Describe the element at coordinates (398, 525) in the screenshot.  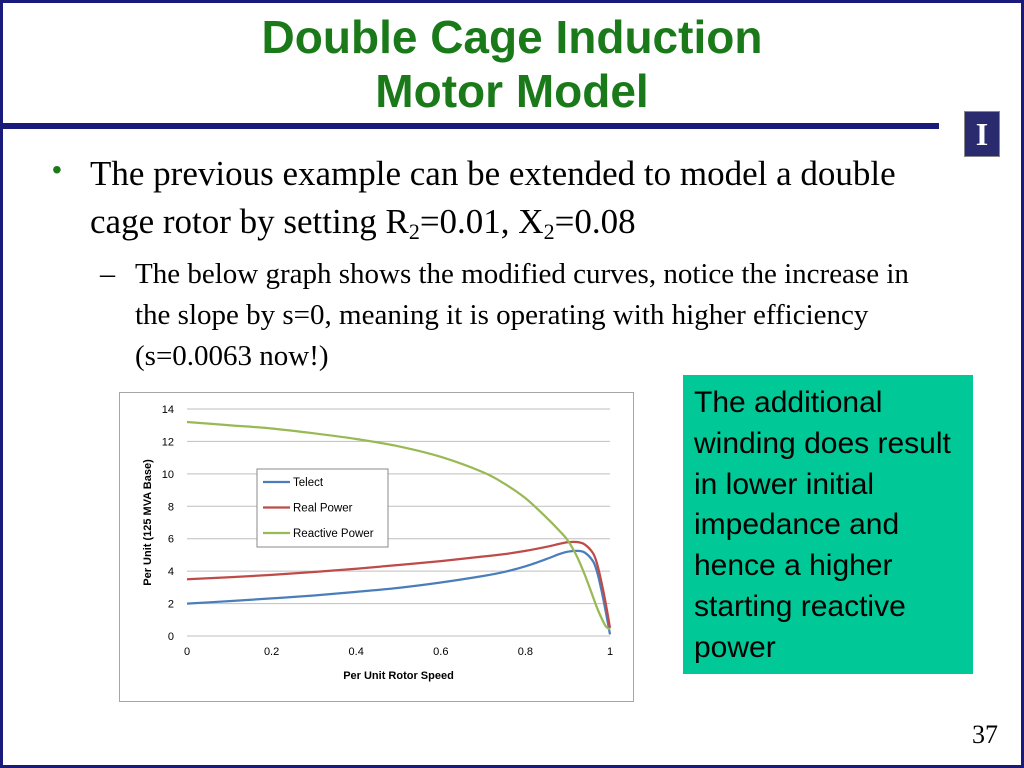
I see `series-line-reactive-power` at that location.